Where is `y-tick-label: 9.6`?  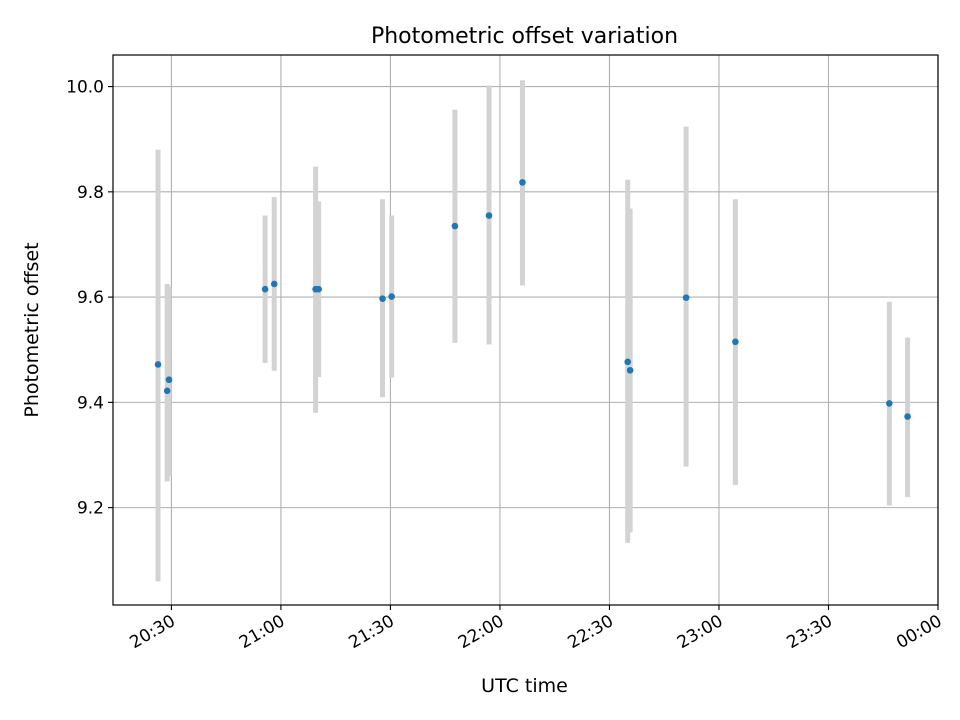 y-tick-label: 9.6 is located at coordinates (90, 298).